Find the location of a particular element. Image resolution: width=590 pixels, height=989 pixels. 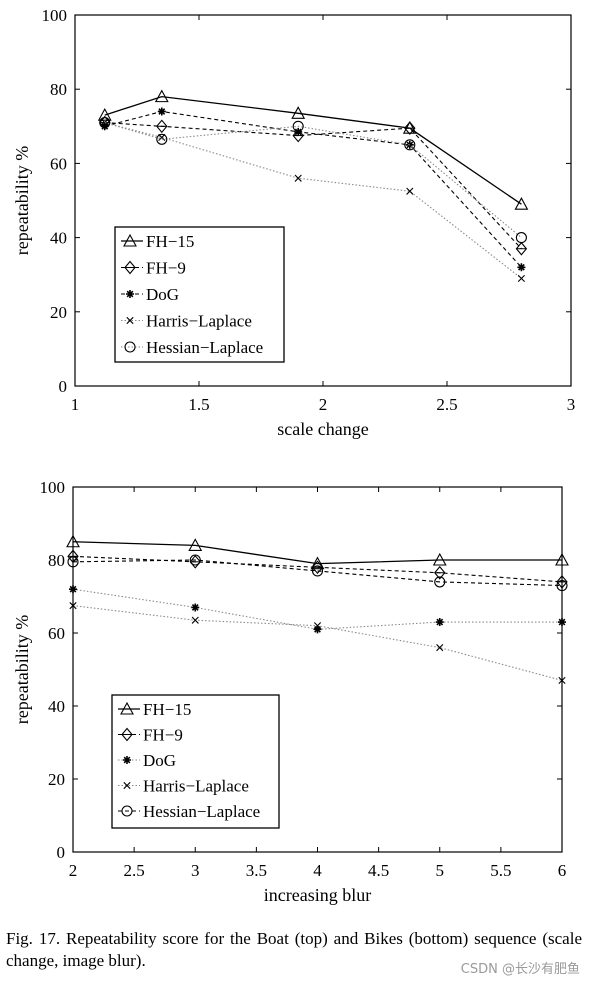

y-tick-label: 20 is located at coordinates (56, 779).